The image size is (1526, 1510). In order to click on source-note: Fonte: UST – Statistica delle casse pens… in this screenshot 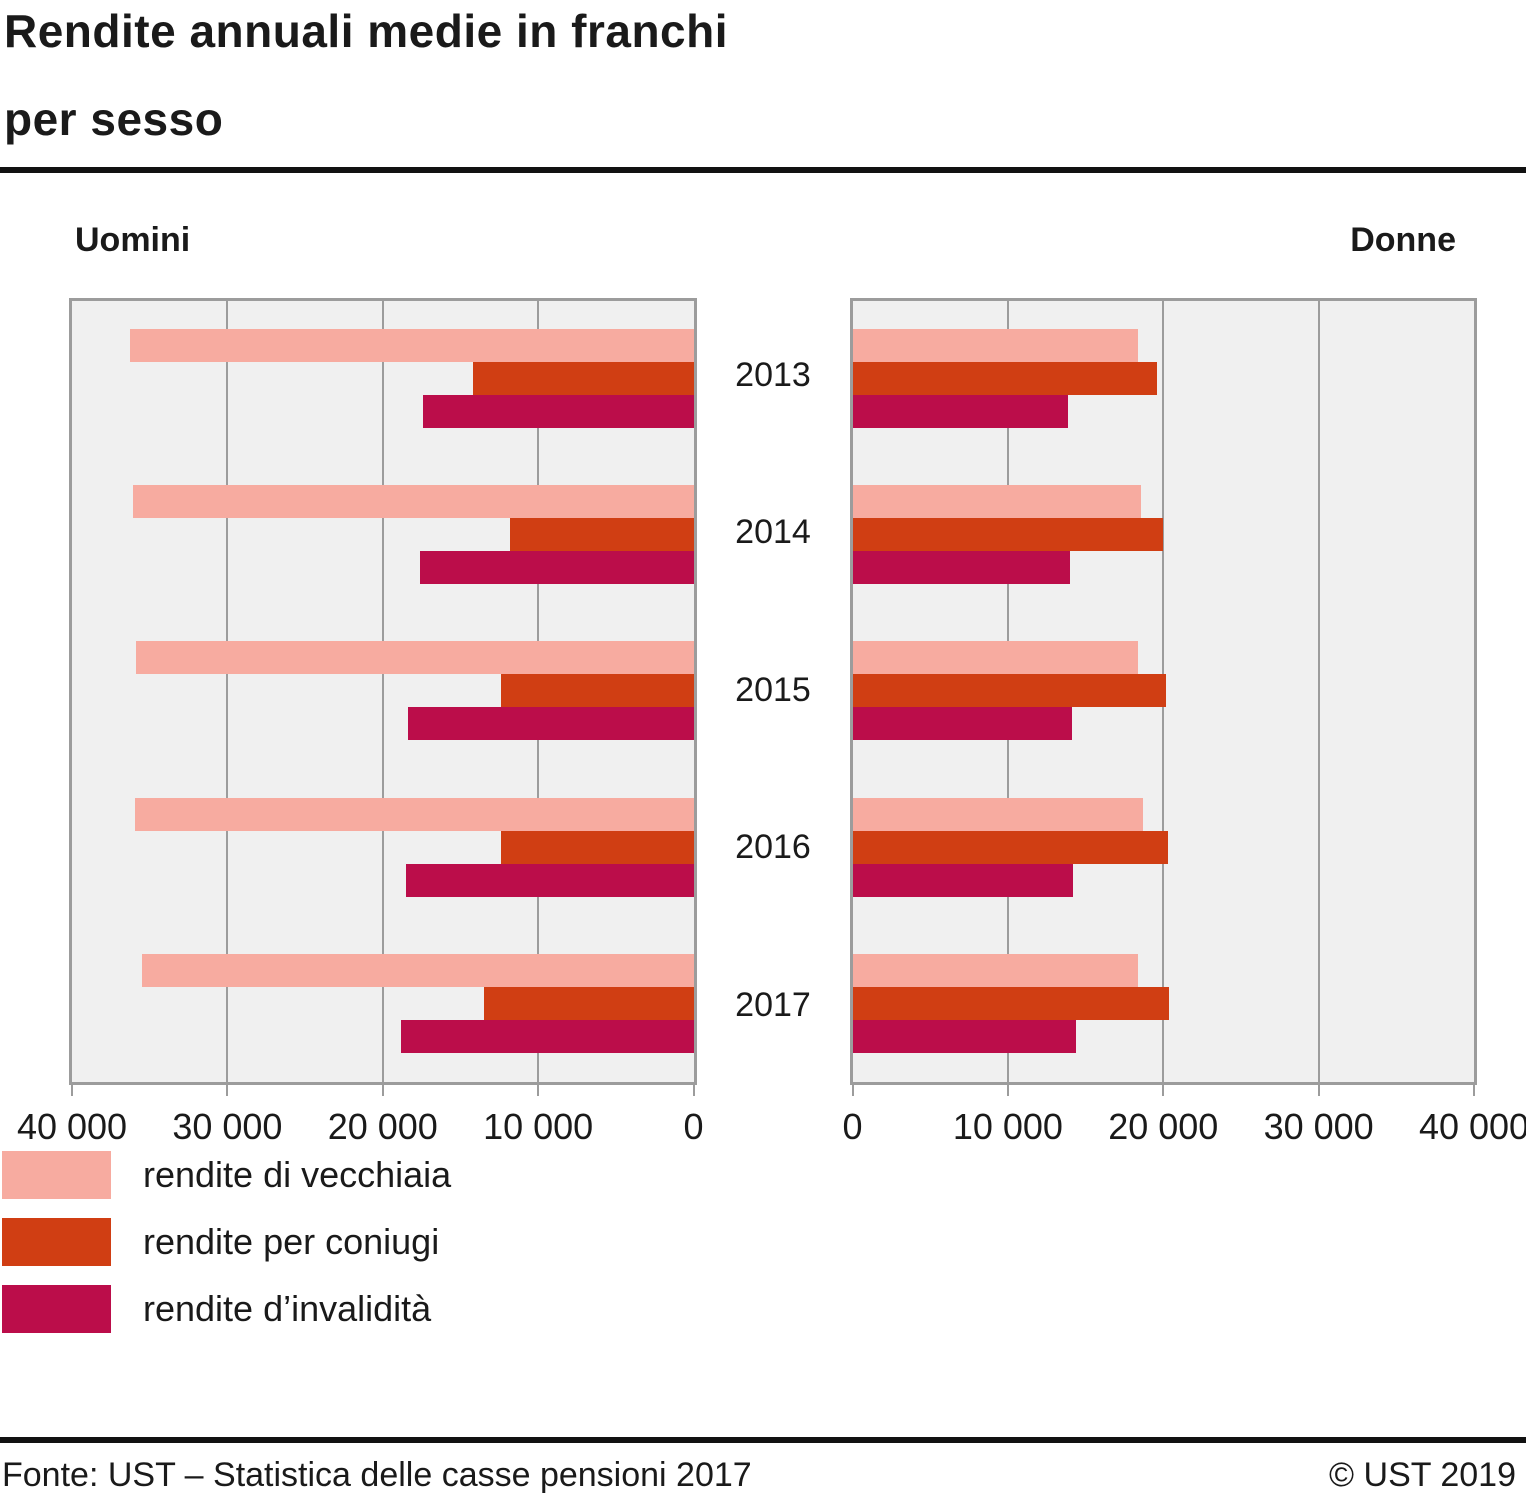, I will do `click(377, 1475)`.